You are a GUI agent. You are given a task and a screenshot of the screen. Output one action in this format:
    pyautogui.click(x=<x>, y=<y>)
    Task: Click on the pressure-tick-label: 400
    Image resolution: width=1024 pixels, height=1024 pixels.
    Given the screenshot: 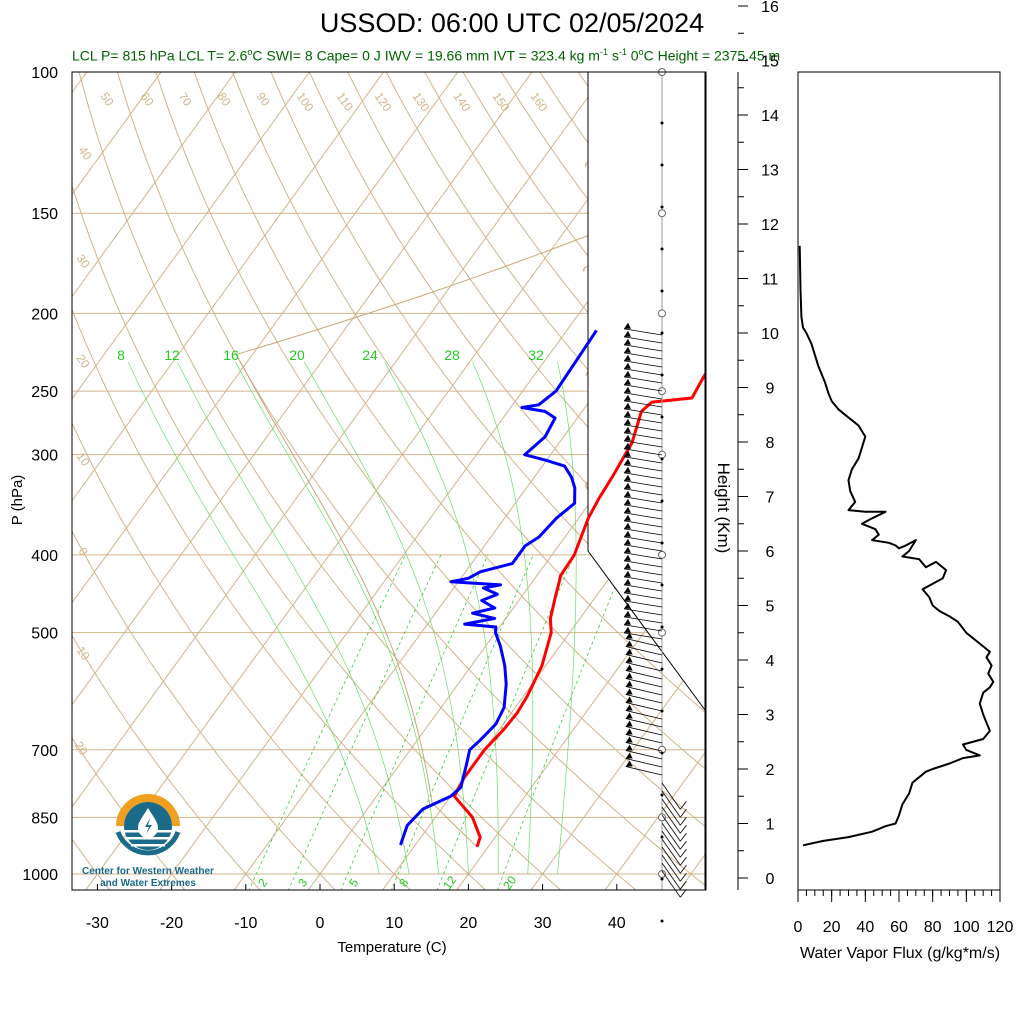 What is the action you would take?
    pyautogui.click(x=44, y=556)
    